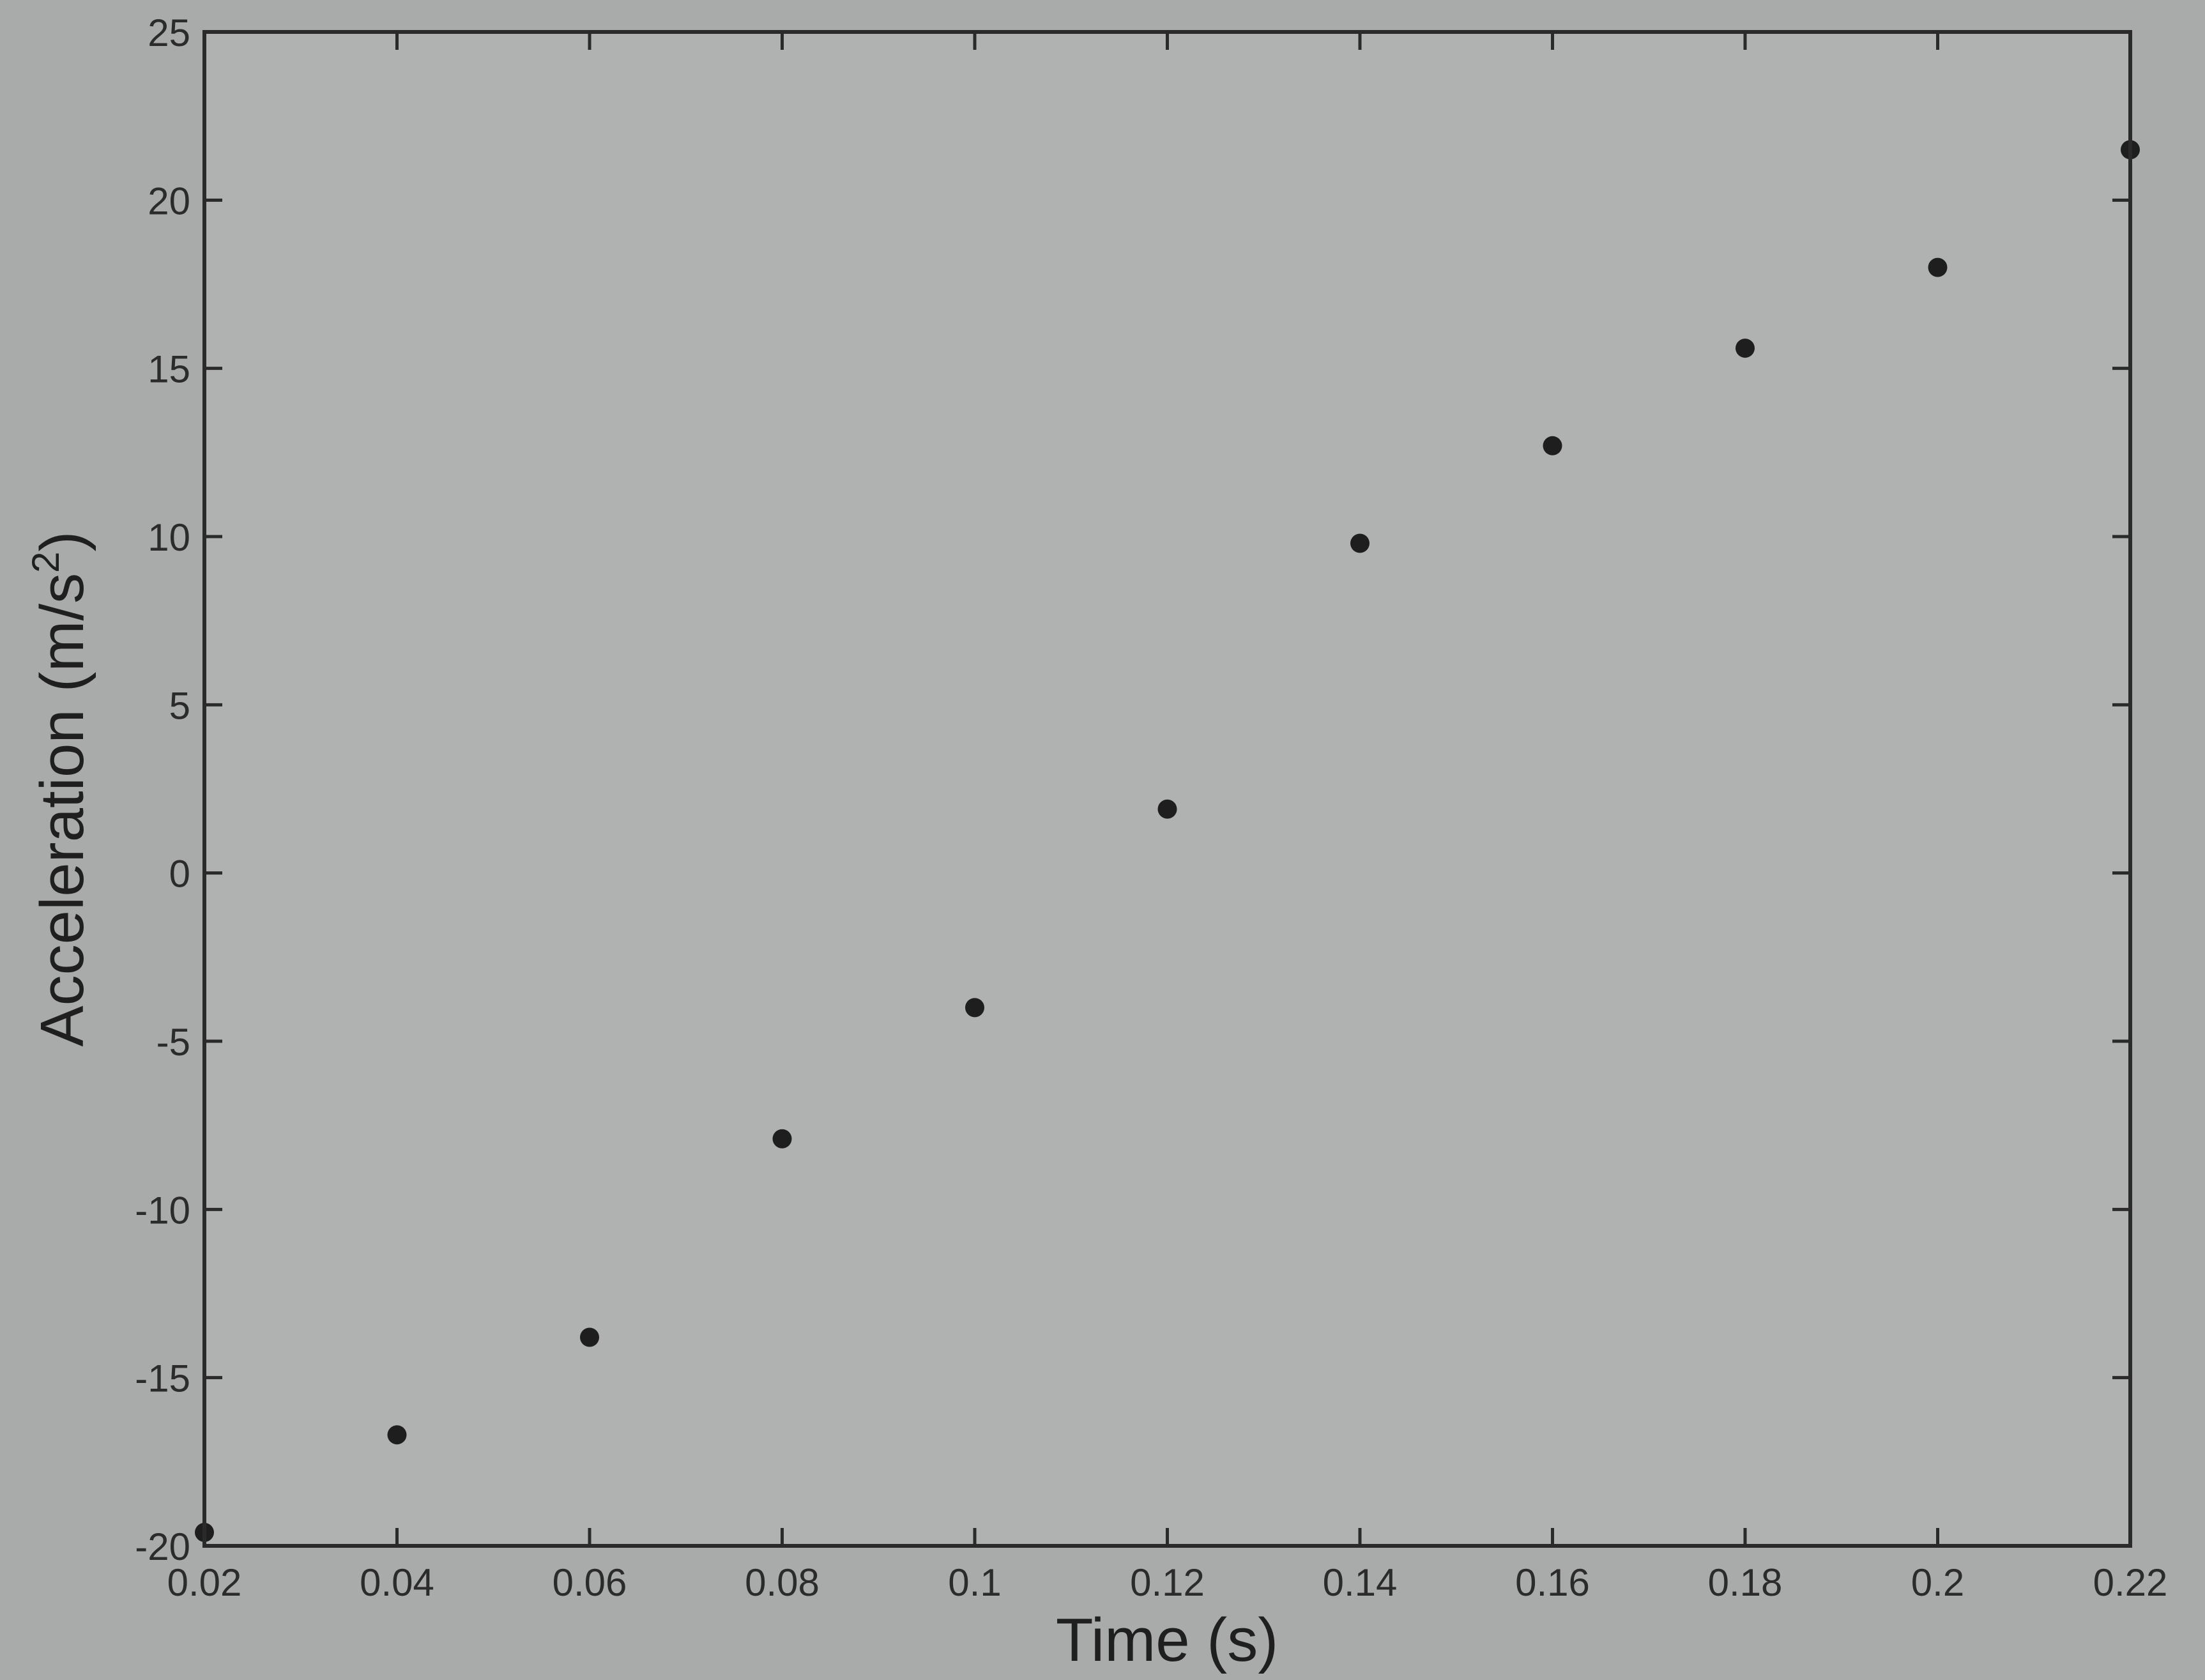 The height and width of the screenshot is (1680, 2205). What do you see at coordinates (397, 1583) in the screenshot?
I see `x-tick-label: 0.04` at bounding box center [397, 1583].